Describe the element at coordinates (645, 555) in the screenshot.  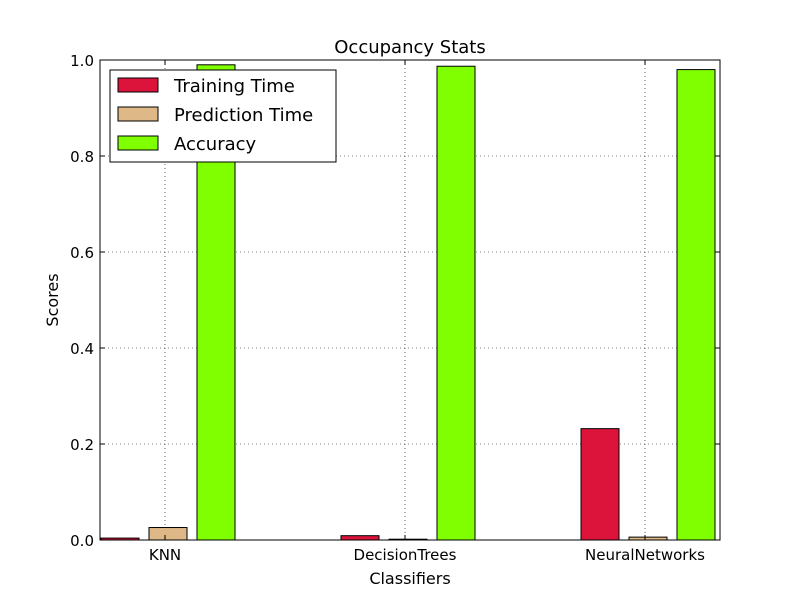
I see `x-tick-label: NeuralNetworks` at that location.